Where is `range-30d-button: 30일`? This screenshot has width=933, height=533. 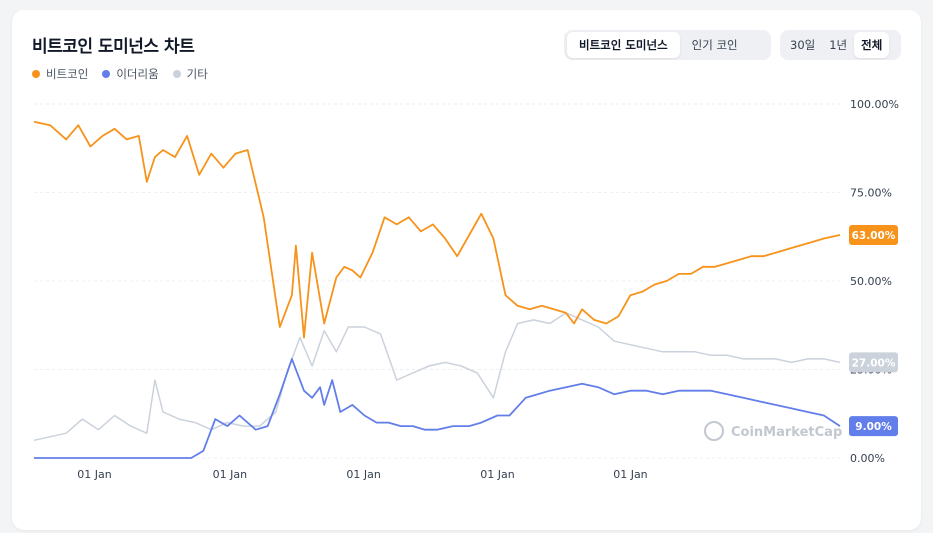 range-30d-button: 30일 is located at coordinates (803, 45).